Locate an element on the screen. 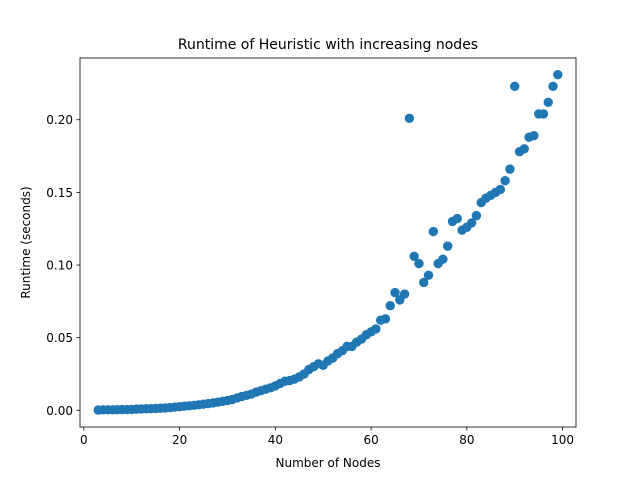 This screenshot has height=480, width=640. x-axis-label: Number of Nodes is located at coordinates (328, 463).